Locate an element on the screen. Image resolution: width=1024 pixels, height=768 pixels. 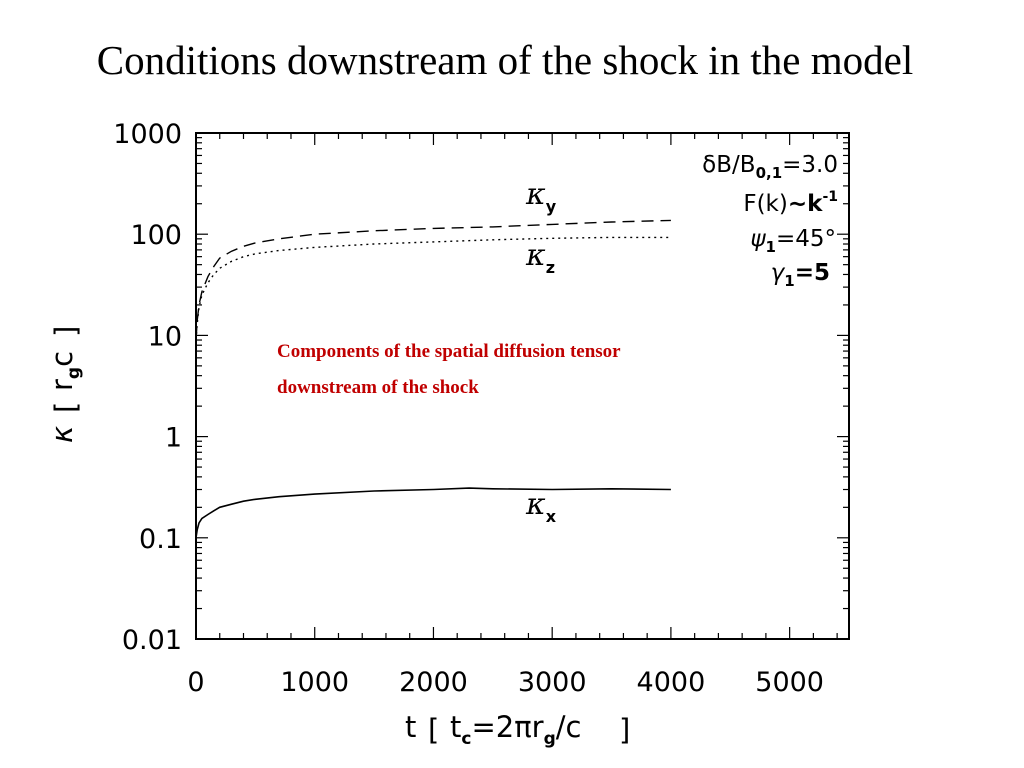
svg-text: tc=2πrg/c is located at coordinates (515, 729).